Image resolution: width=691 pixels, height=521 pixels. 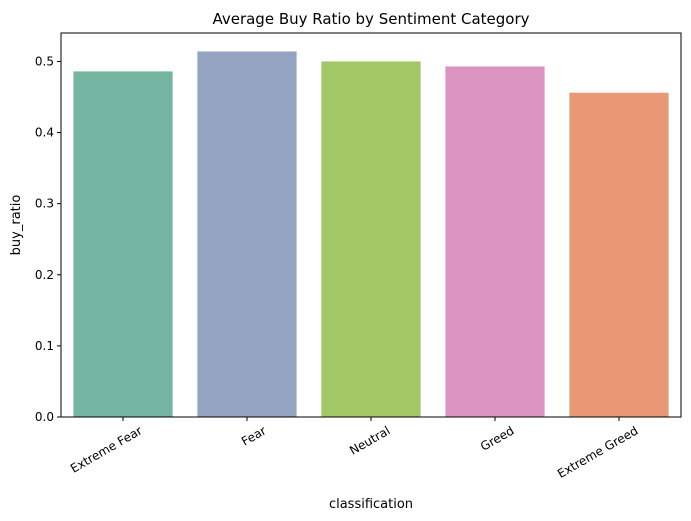 I want to click on chart-title: Average Buy Ratio by Sentiment Category, so click(x=370, y=19).